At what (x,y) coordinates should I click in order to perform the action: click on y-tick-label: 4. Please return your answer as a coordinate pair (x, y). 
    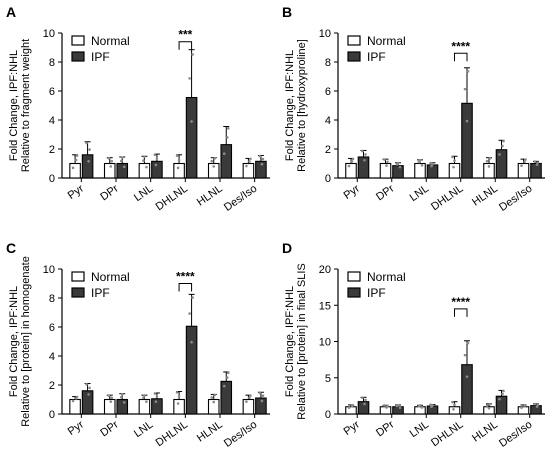
    Looking at the image, I should click on (52, 121).